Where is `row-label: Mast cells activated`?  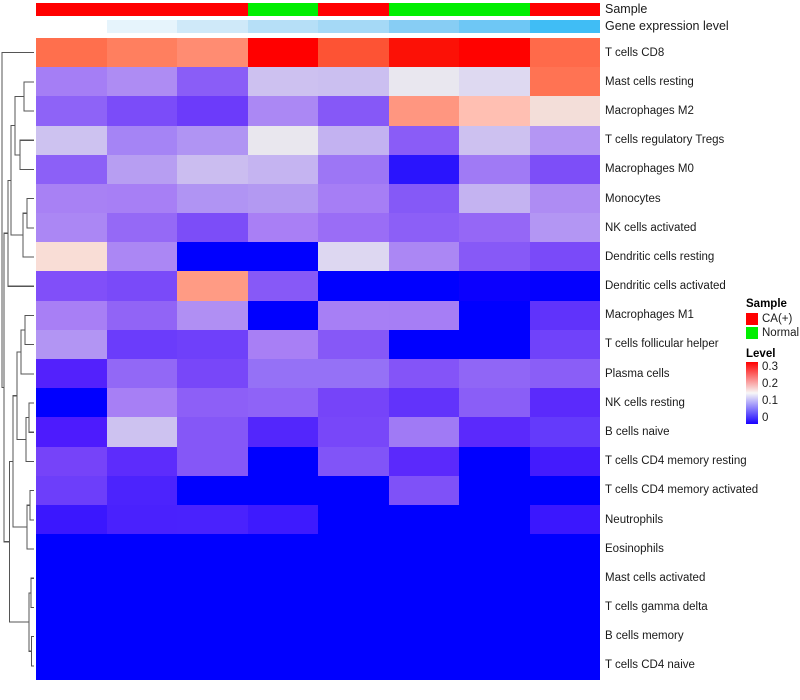 row-label: Mast cells activated is located at coordinates (655, 577).